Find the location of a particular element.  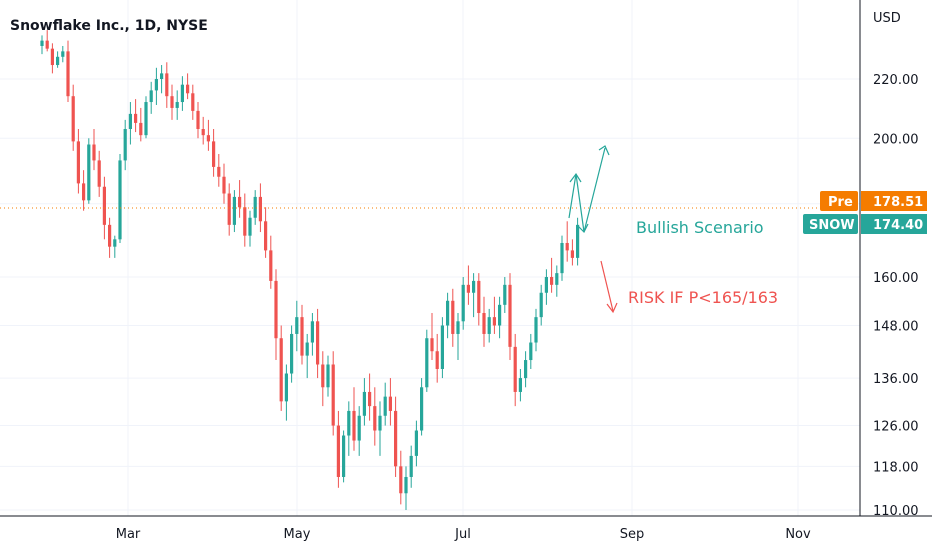

time-tick-label: Sep is located at coordinates (632, 534).